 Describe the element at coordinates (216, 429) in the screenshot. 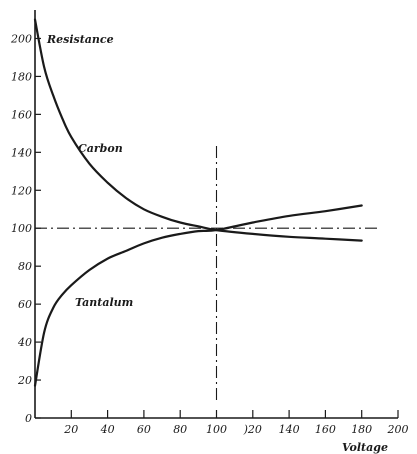

I see `x-tick-label: 100` at that location.